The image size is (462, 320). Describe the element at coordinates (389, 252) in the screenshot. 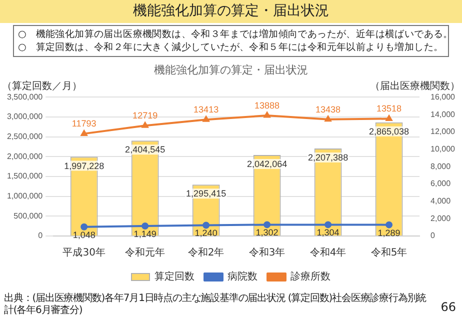

I see `x-tick-label: 令和5年` at that location.